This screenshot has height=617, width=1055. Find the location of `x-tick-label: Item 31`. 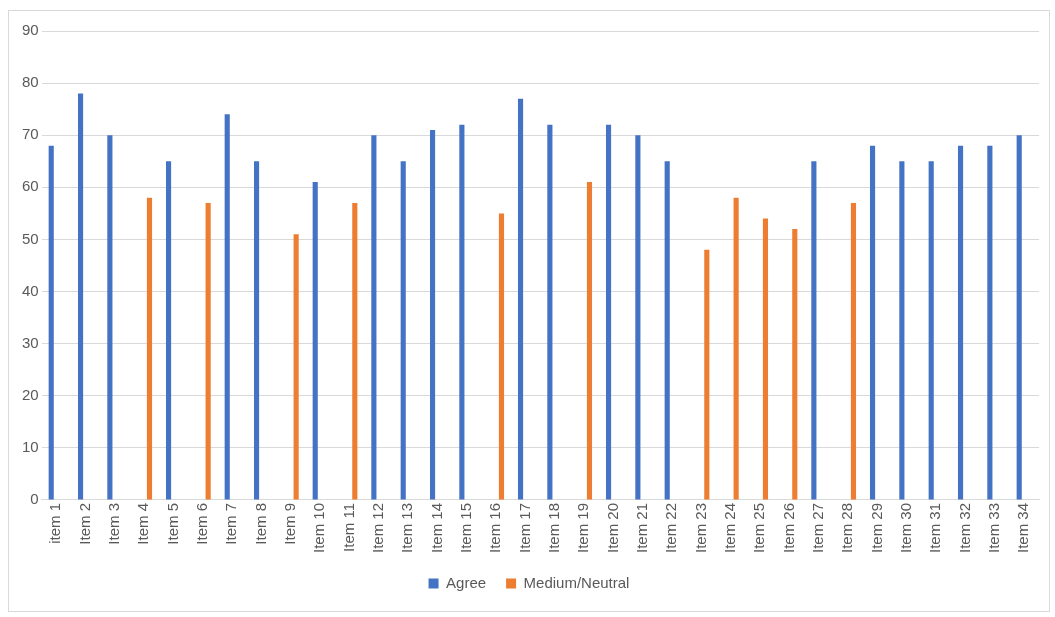

x-tick-label: Item 31 is located at coordinates (935, 528).